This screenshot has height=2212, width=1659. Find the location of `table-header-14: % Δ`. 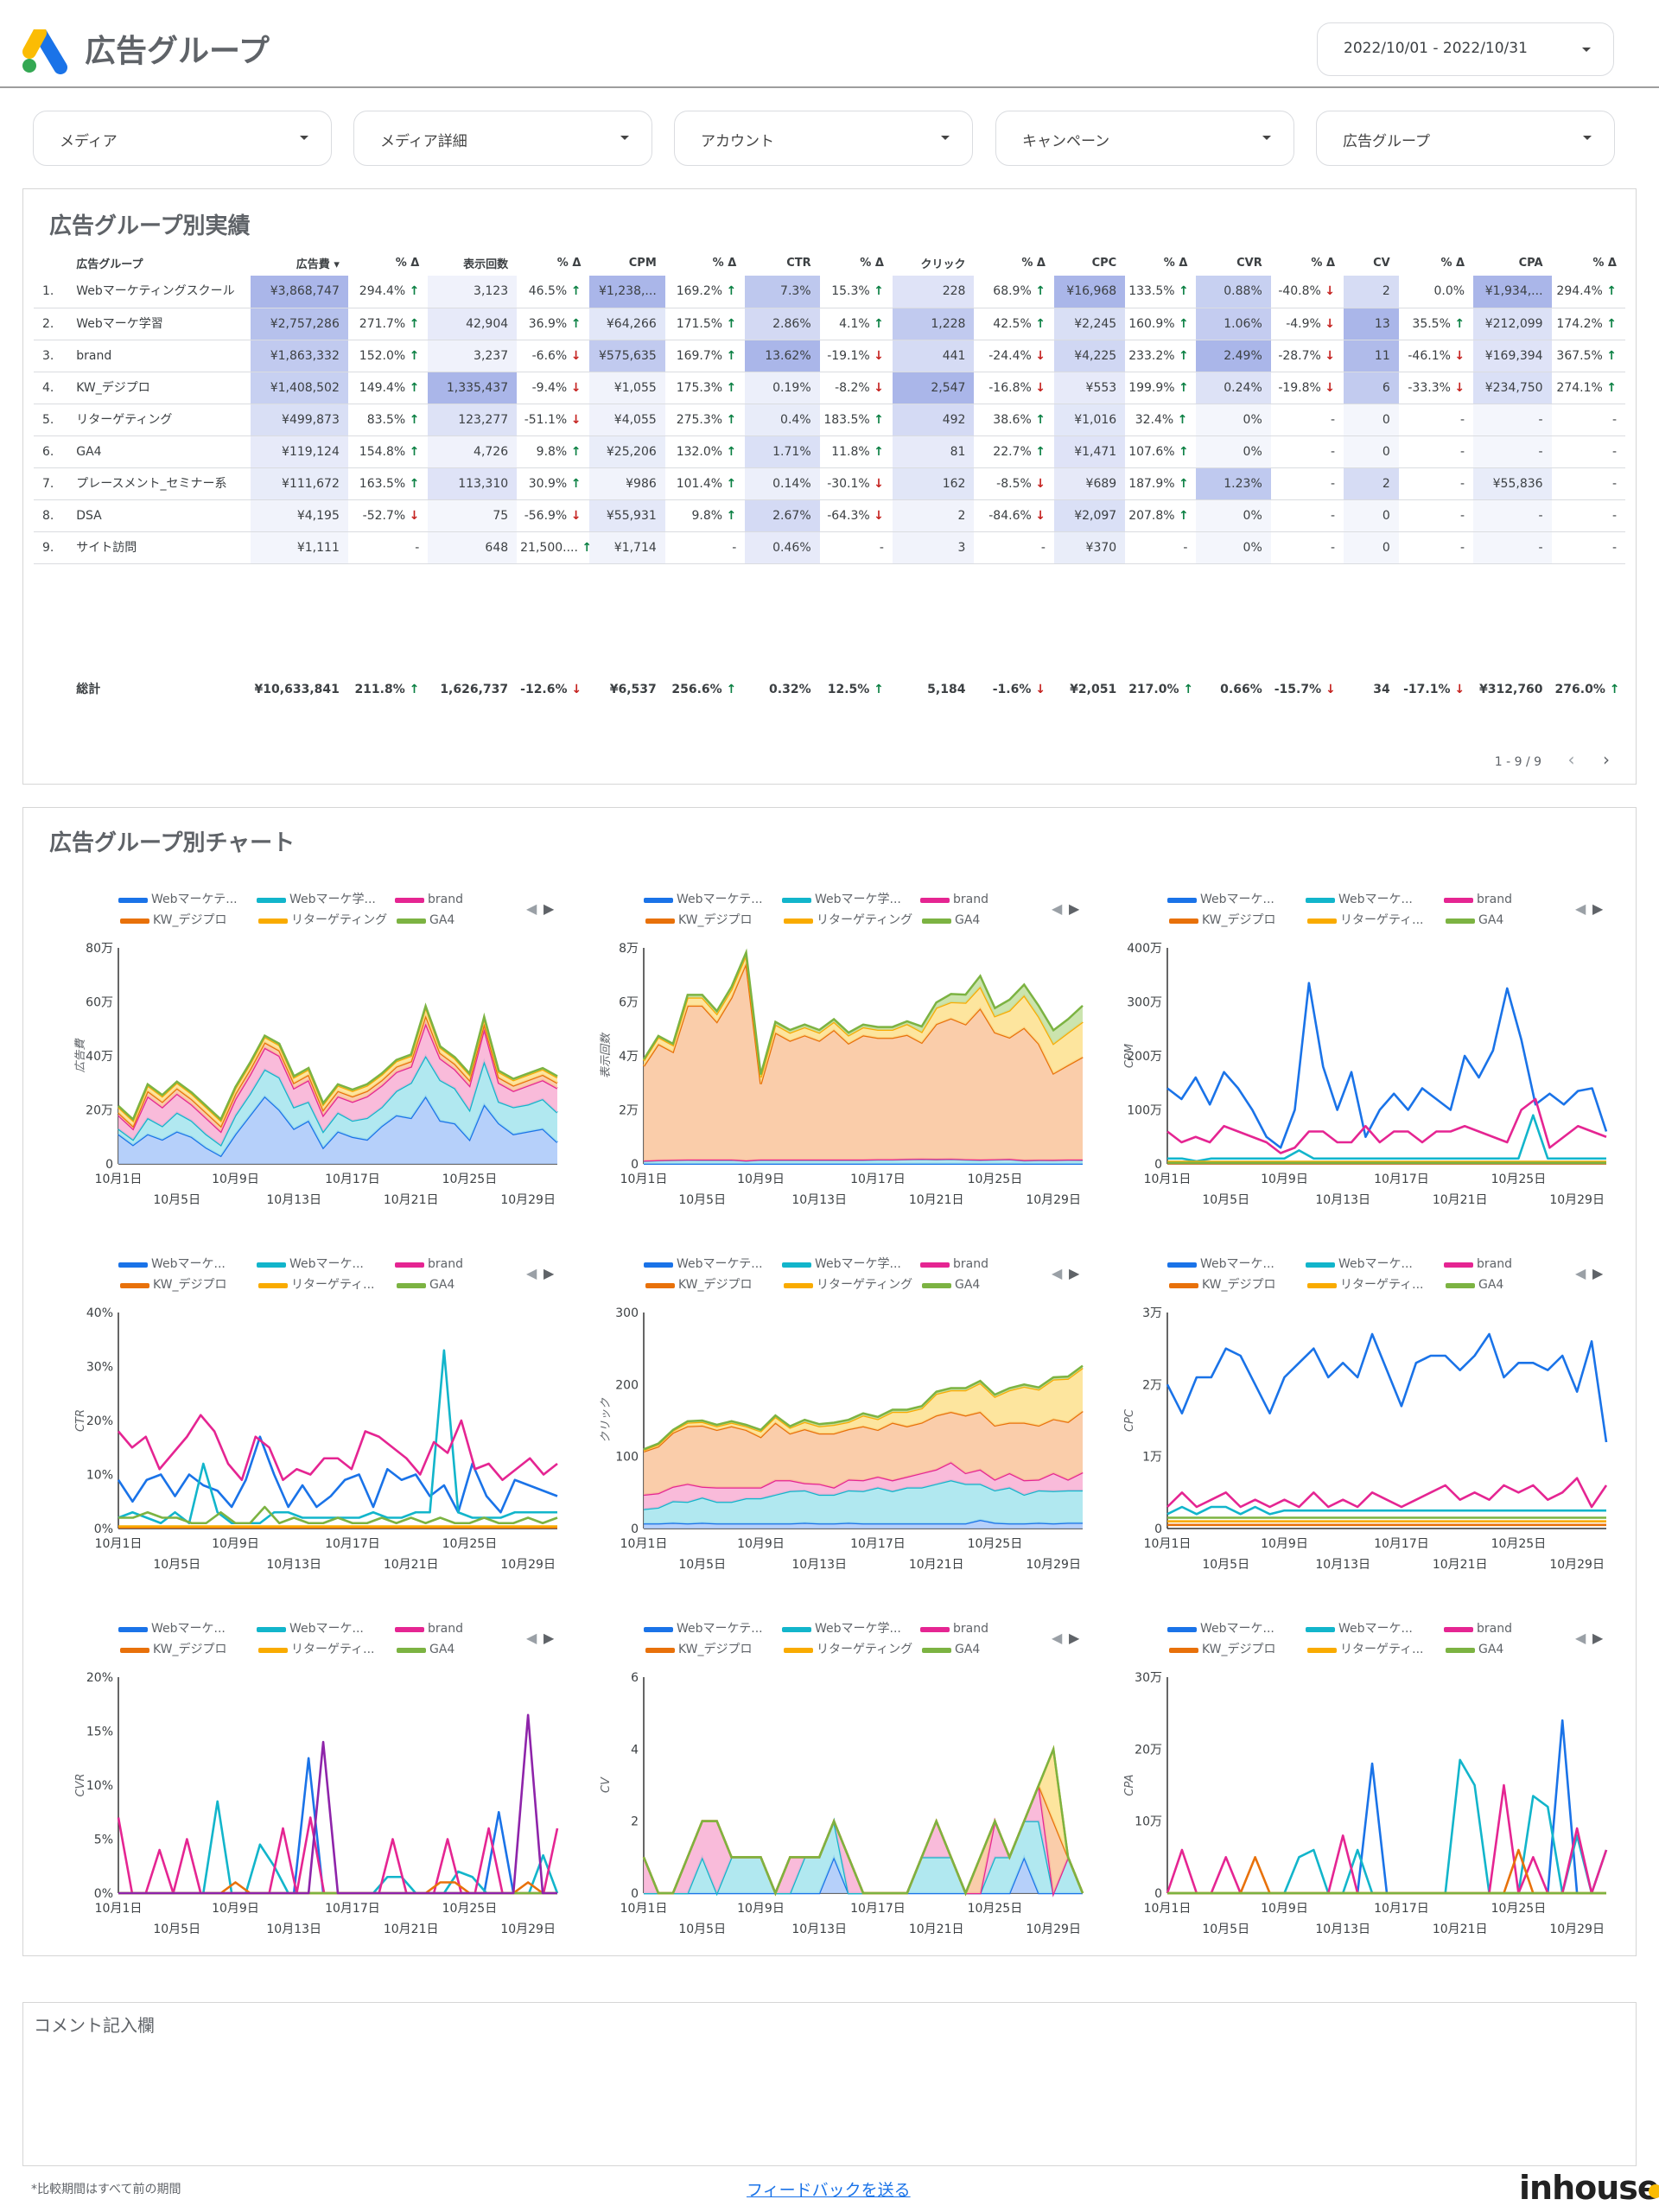

table-header-14: % Δ is located at coordinates (1323, 263).